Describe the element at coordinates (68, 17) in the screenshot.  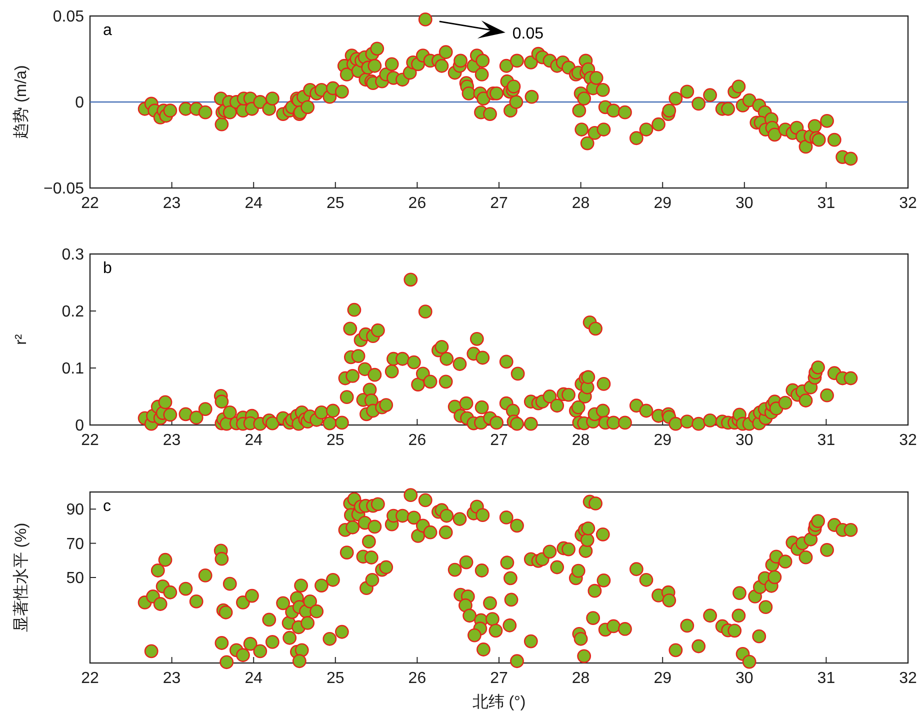
I see `y-tick-label: 0.05` at that location.